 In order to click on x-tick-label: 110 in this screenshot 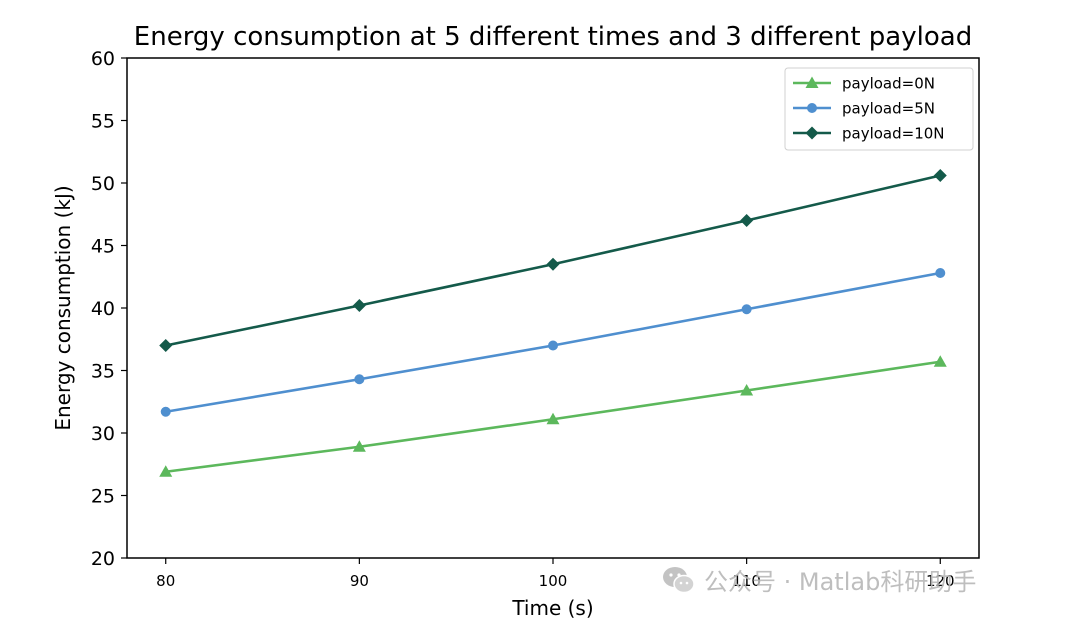, I will do `click(746, 581)`.